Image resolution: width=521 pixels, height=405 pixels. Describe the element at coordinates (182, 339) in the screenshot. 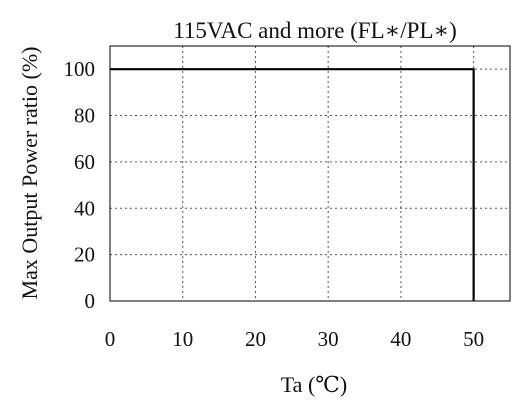

I see `x-tick-label: 10` at that location.